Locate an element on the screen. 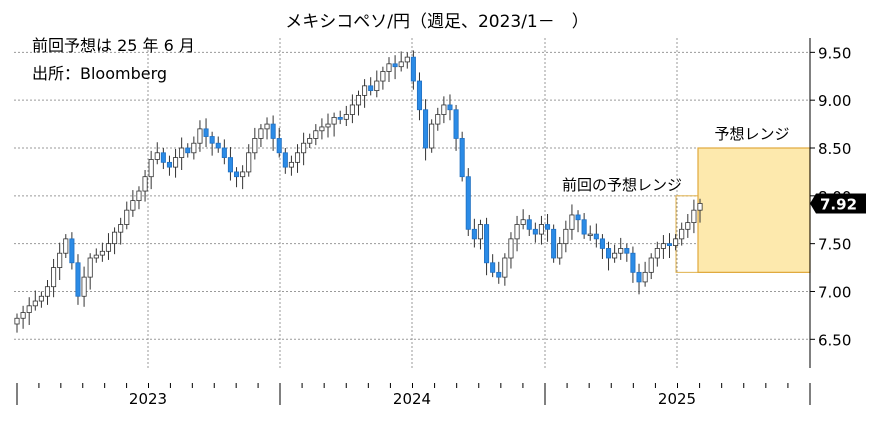 This screenshot has width=874, height=434. forecast-note: 前回予想は 25 年 6 月 is located at coordinates (113, 45).